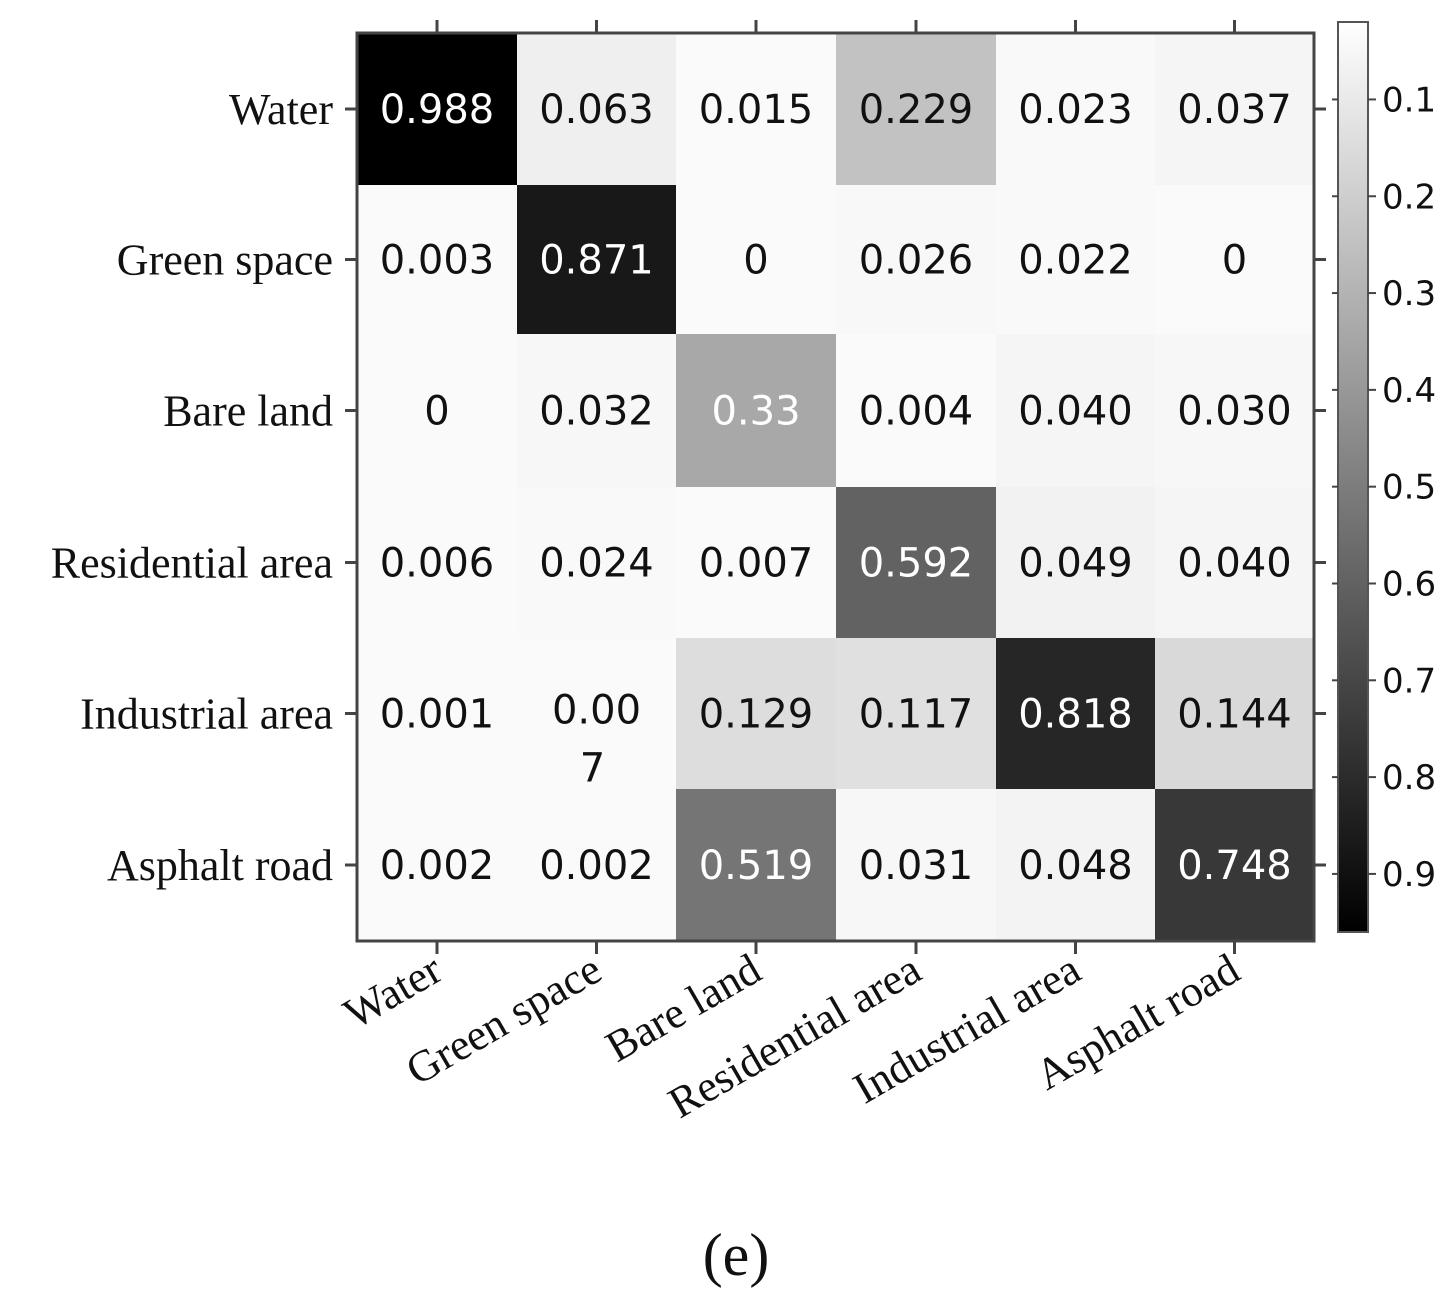  I want to click on heatmap-cell-r2-c4, so click(916, 260).